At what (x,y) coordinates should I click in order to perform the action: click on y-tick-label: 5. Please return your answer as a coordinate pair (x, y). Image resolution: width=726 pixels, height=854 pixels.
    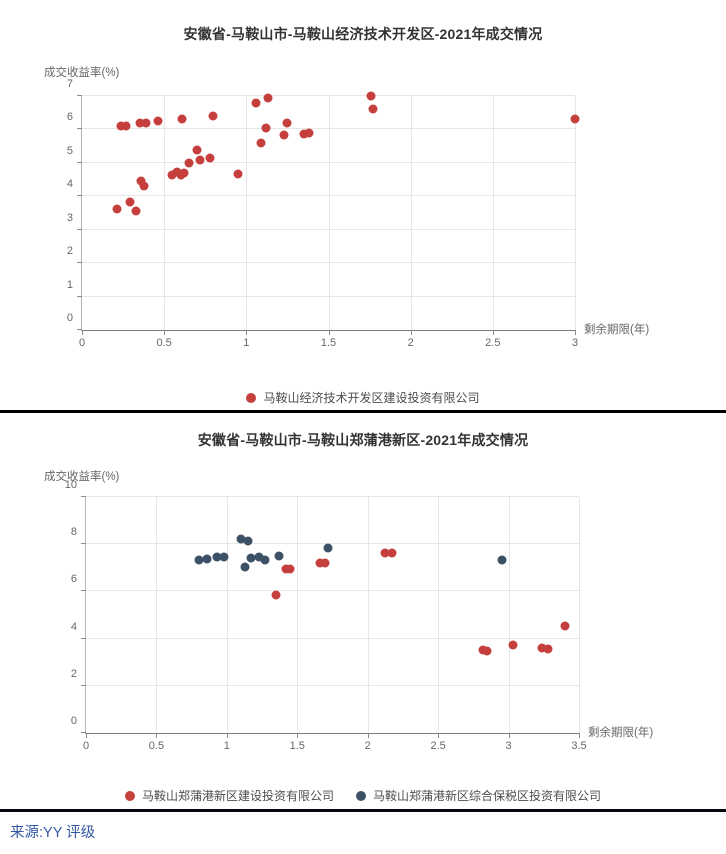
    Looking at the image, I should click on (69, 150).